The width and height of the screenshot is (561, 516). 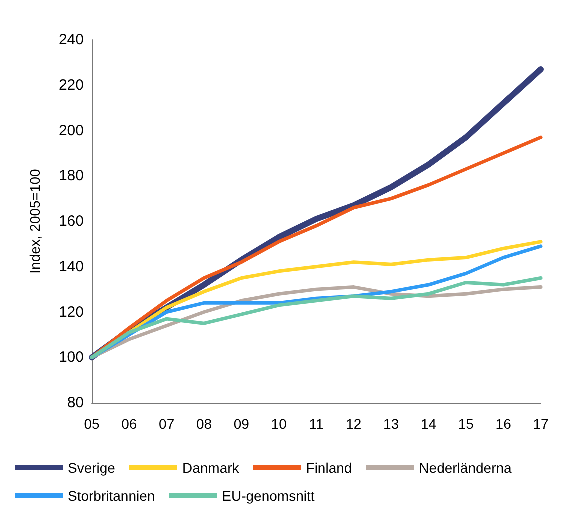 What do you see at coordinates (167, 424) in the screenshot?
I see `x-tick-label: 07` at bounding box center [167, 424].